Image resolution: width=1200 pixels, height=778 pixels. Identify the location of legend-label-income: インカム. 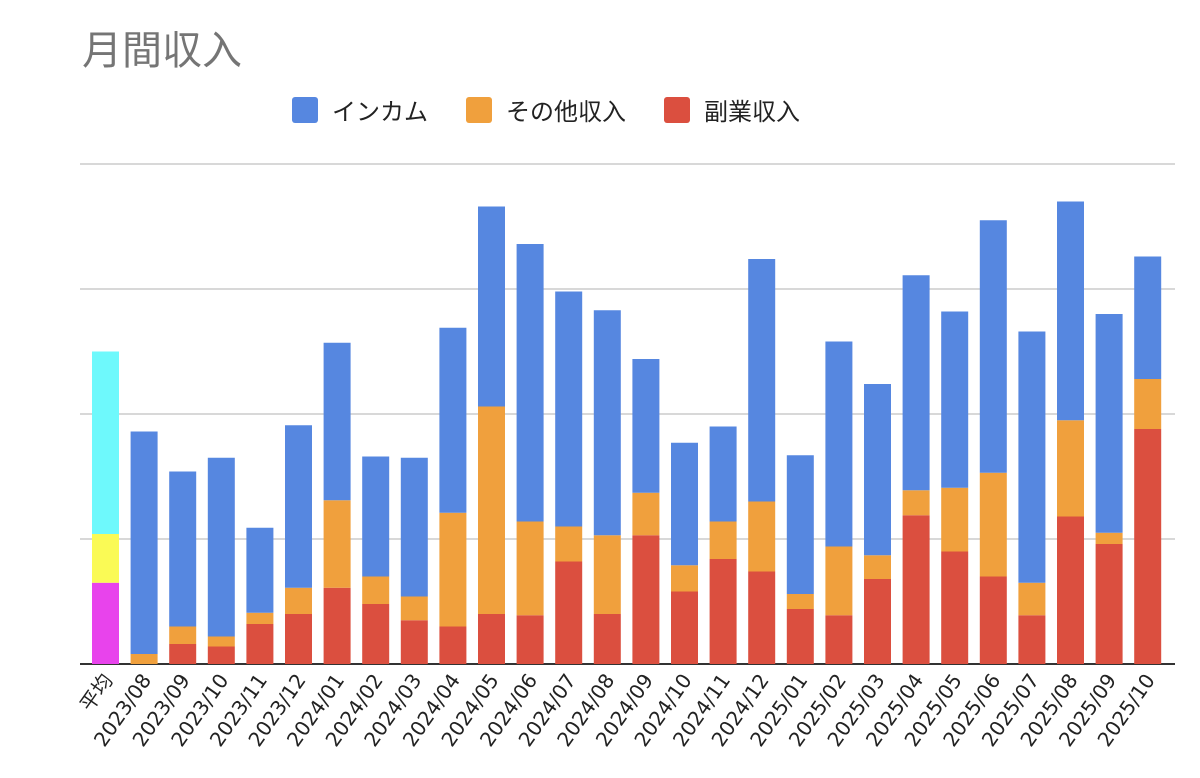
(380, 112).